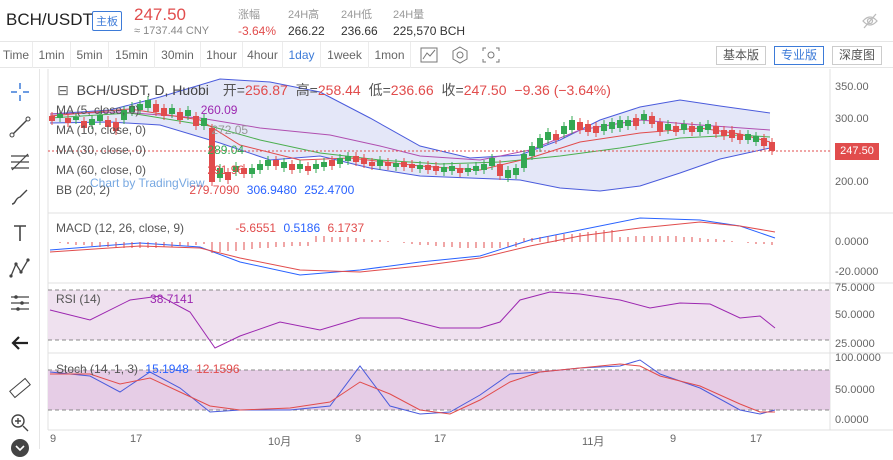 This screenshot has width=893, height=460. What do you see at coordinates (852, 119) in the screenshot?
I see `price-axis-label: 300.00` at bounding box center [852, 119].